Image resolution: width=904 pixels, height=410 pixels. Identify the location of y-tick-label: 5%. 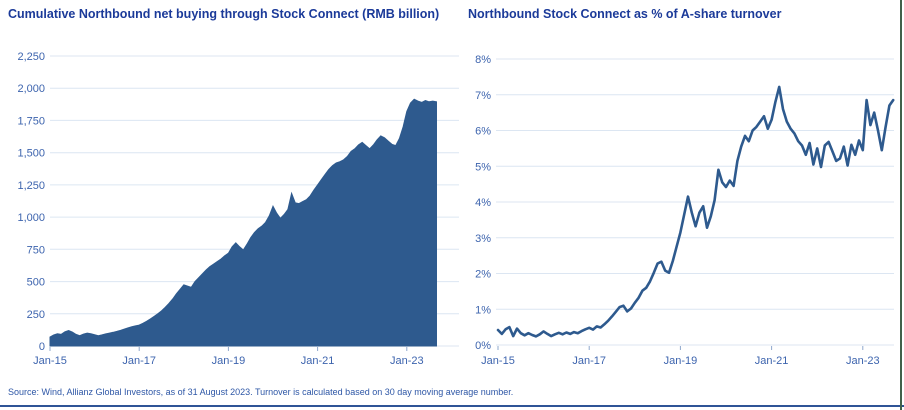
(483, 167).